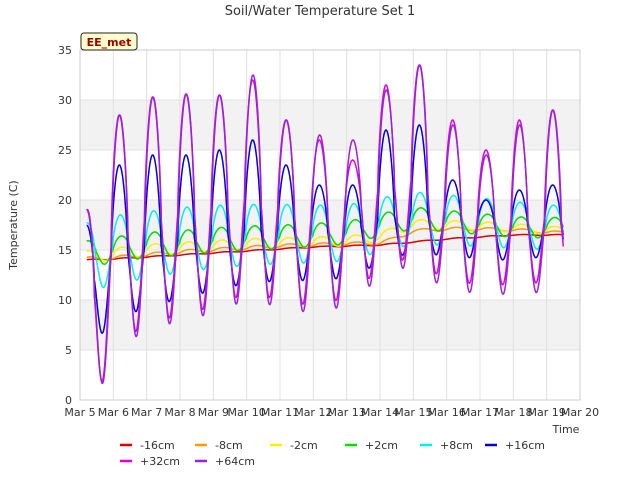  Describe the element at coordinates (160, 461) in the screenshot. I see `legend-label: +32cm` at that location.